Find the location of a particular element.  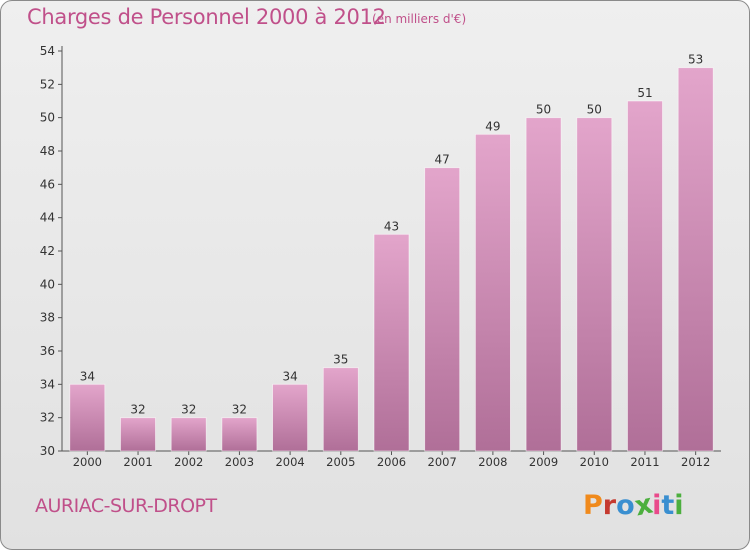

logo-letter: r is located at coordinates (609, 505).